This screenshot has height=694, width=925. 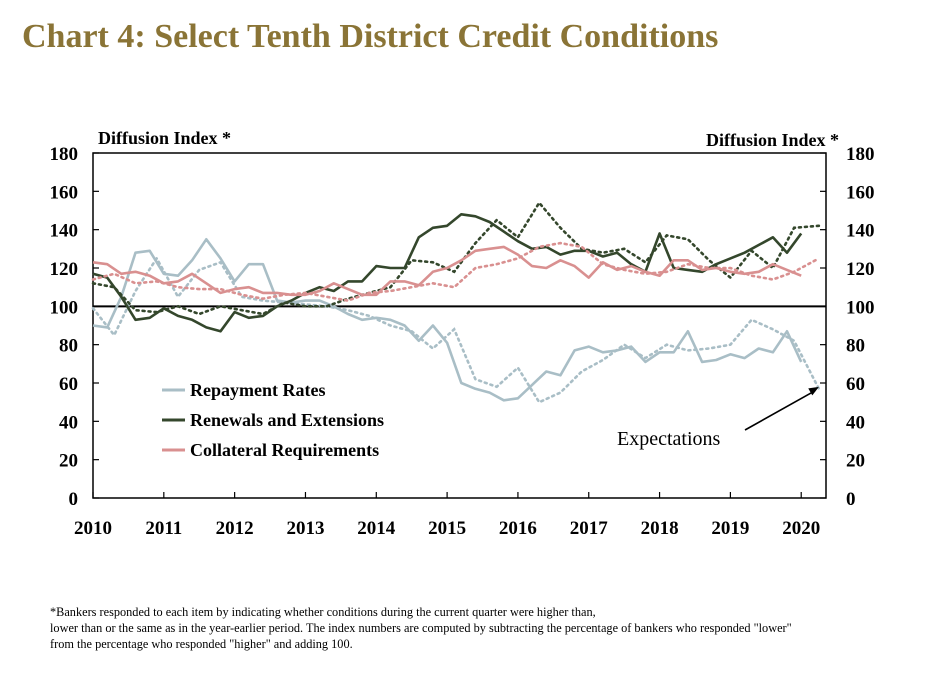 I want to click on y-tick-label-right: 180, so click(x=860, y=154).